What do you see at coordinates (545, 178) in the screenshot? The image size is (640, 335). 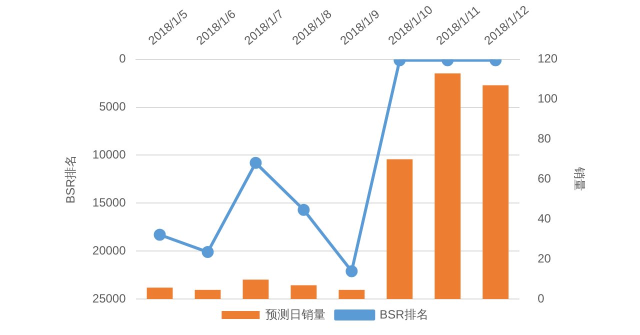 I see `y2-tick-label: 60` at bounding box center [545, 178].